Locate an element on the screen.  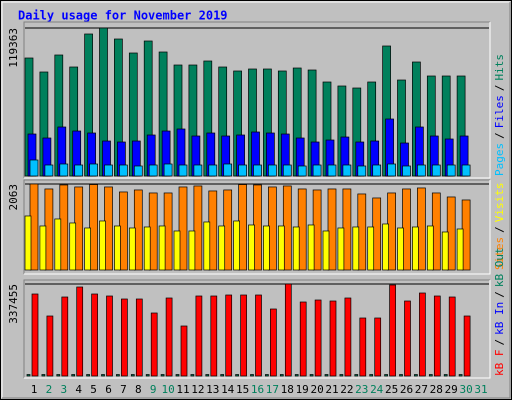
x-tick-label: 22 is located at coordinates (346, 389).